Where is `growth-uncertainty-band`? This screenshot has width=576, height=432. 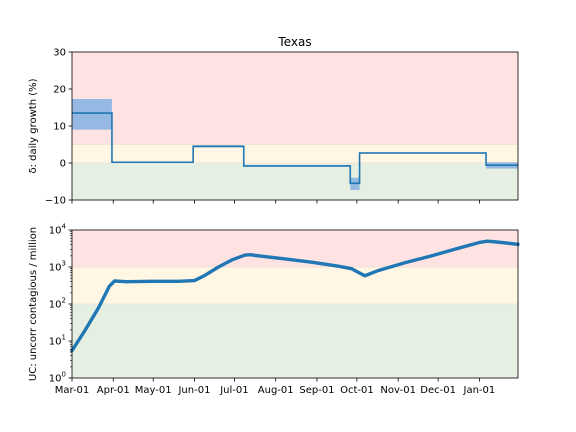
growth-uncertainty-band is located at coordinates (92, 114).